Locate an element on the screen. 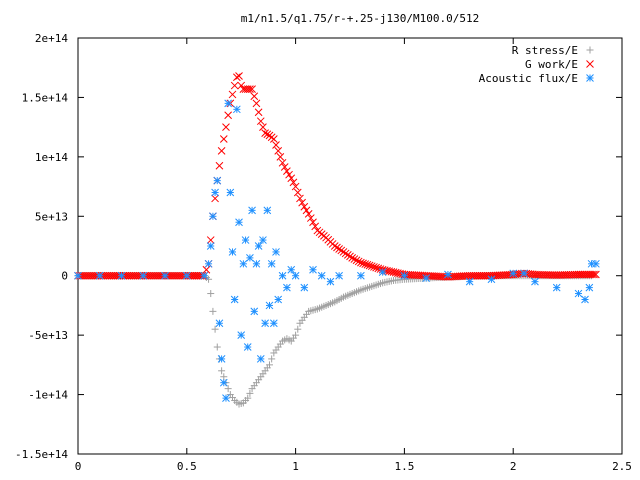 The width and height of the screenshot is (640, 480). x-tick-label: 2.5 is located at coordinates (622, 466).